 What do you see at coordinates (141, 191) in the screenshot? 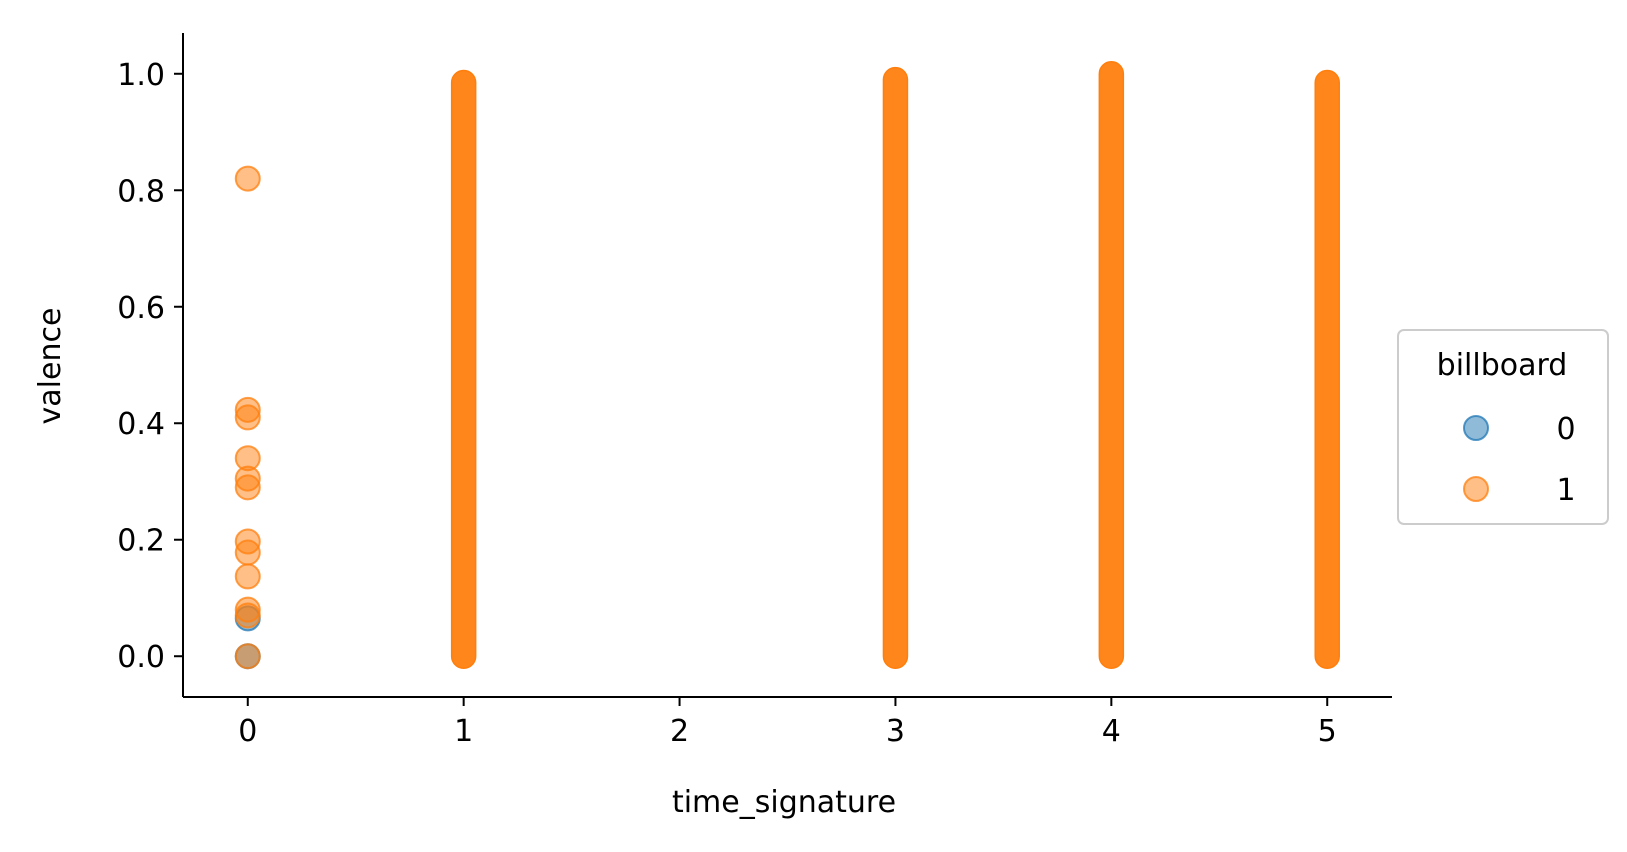
I see `y-tick-label: 0.8` at bounding box center [141, 191].